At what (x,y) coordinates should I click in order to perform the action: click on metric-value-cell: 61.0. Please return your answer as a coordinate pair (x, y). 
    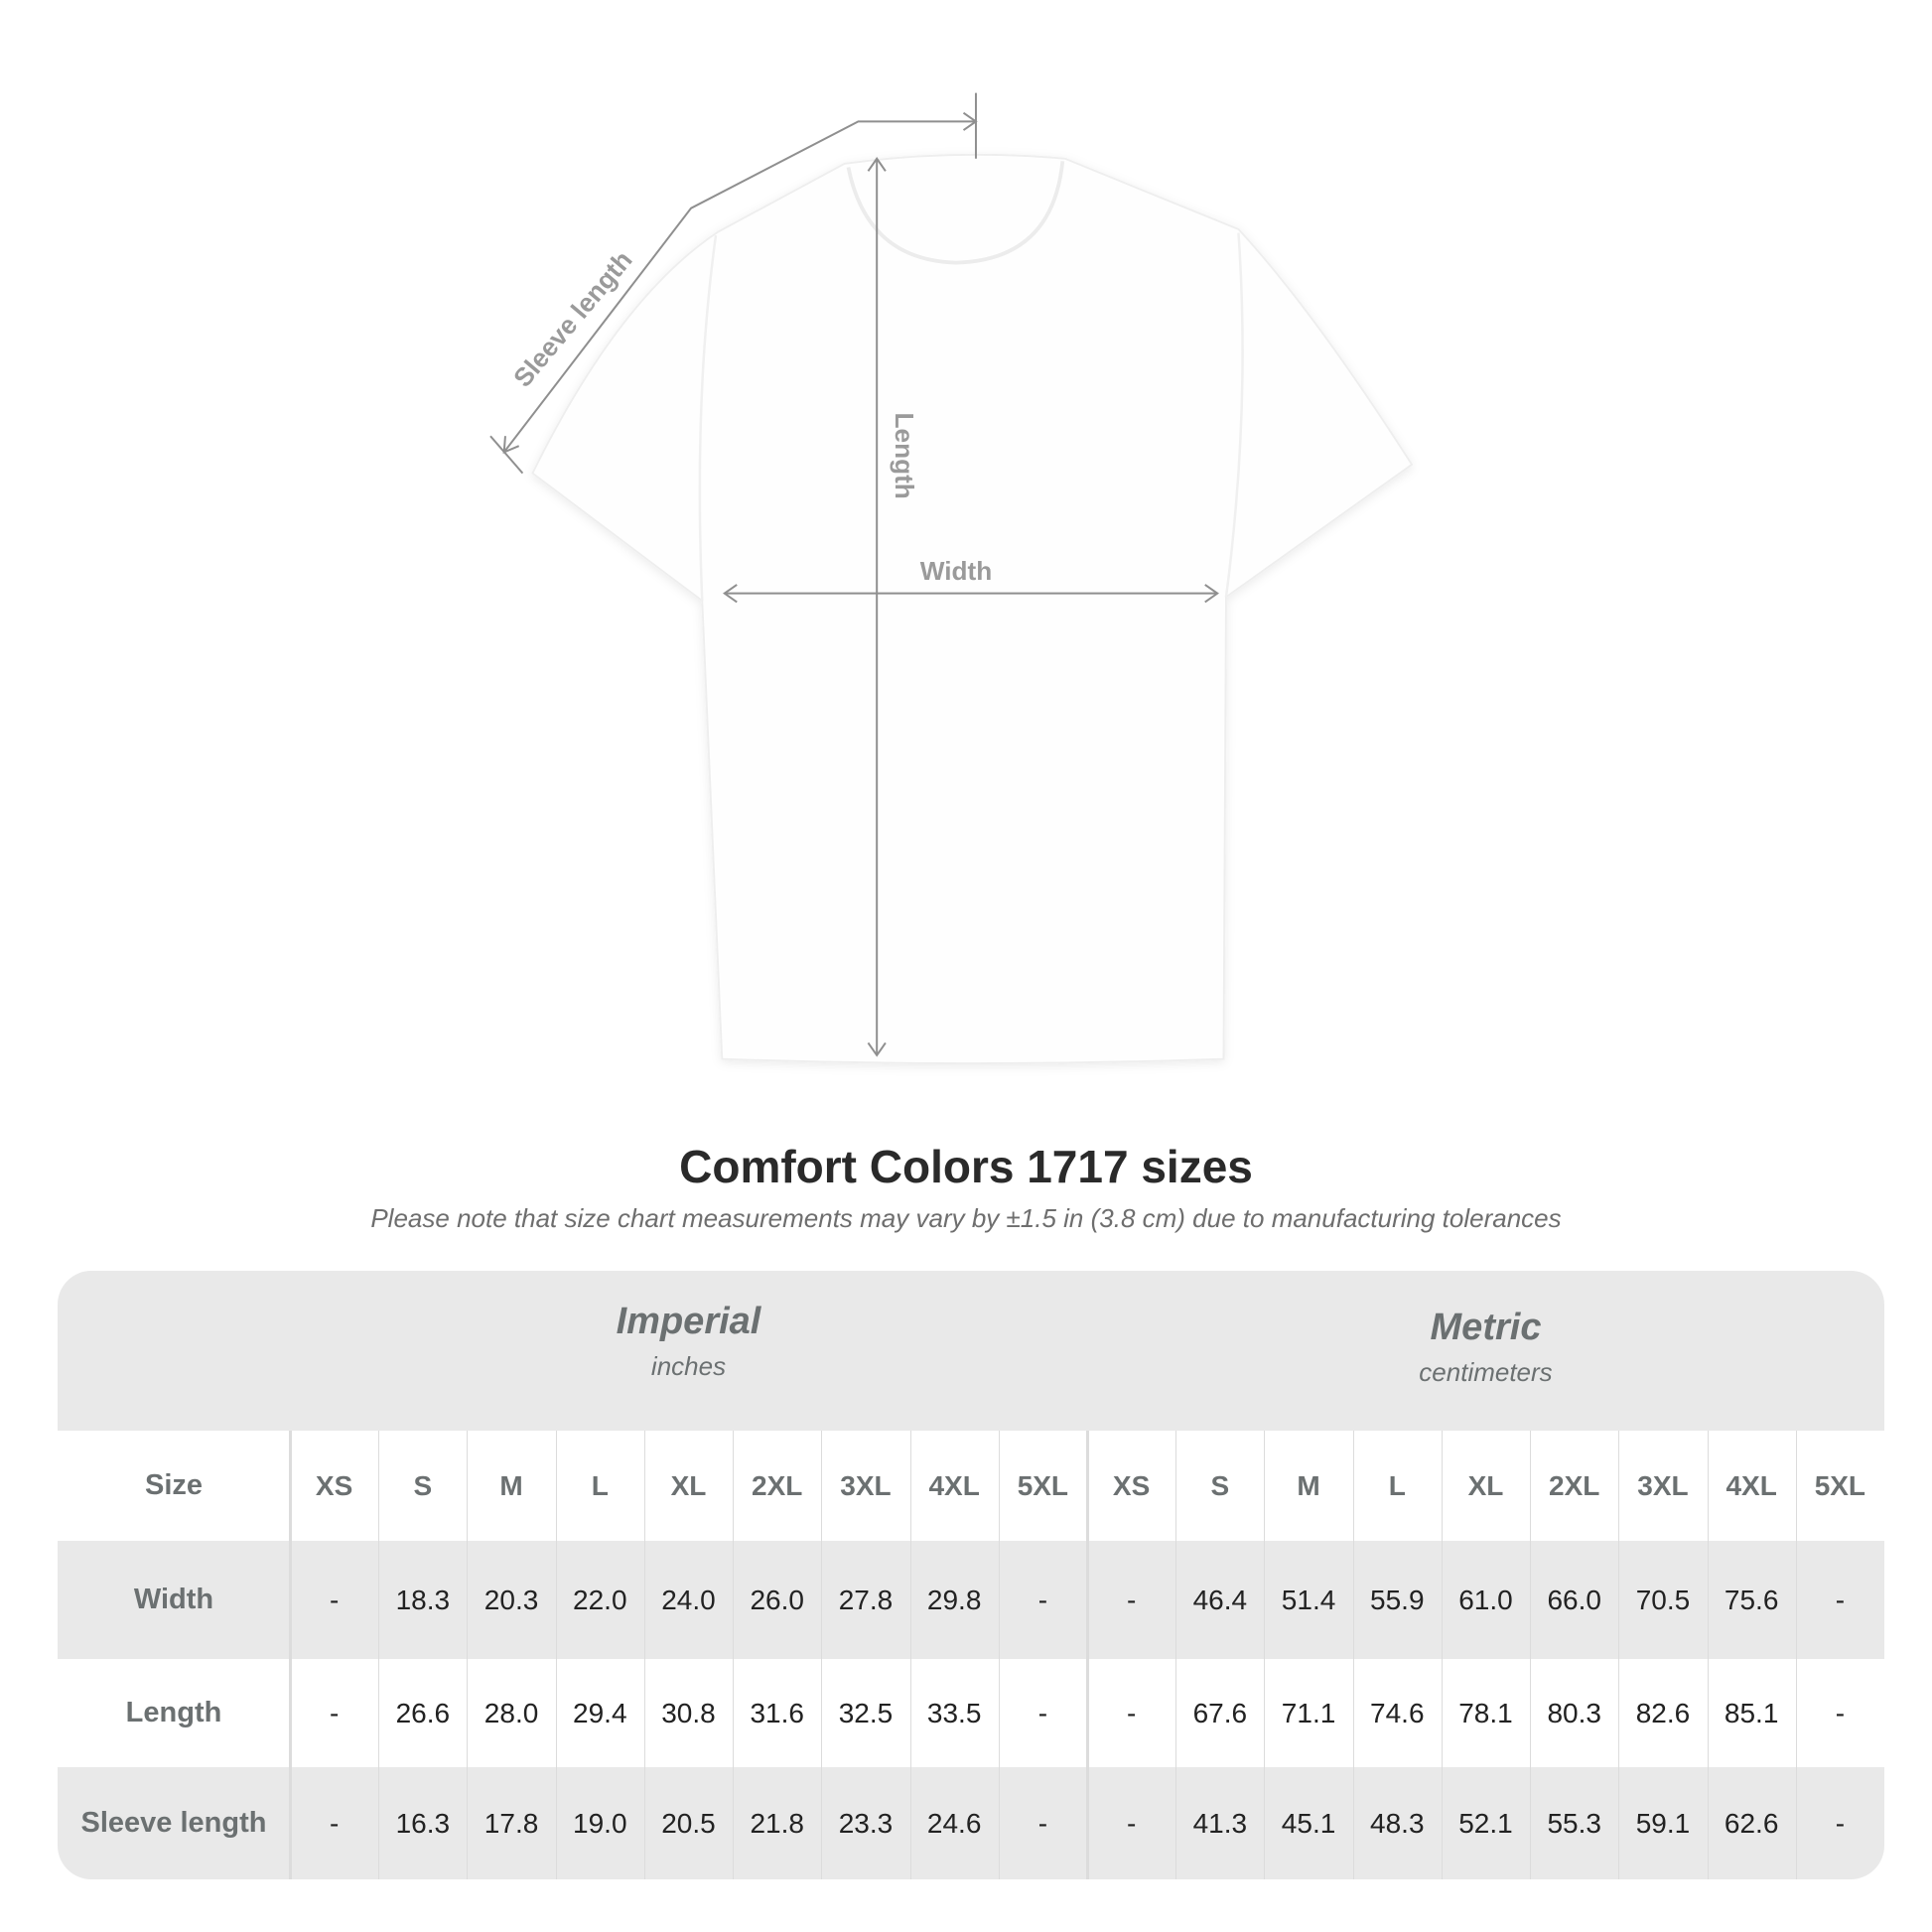
    Looking at the image, I should click on (1486, 1600).